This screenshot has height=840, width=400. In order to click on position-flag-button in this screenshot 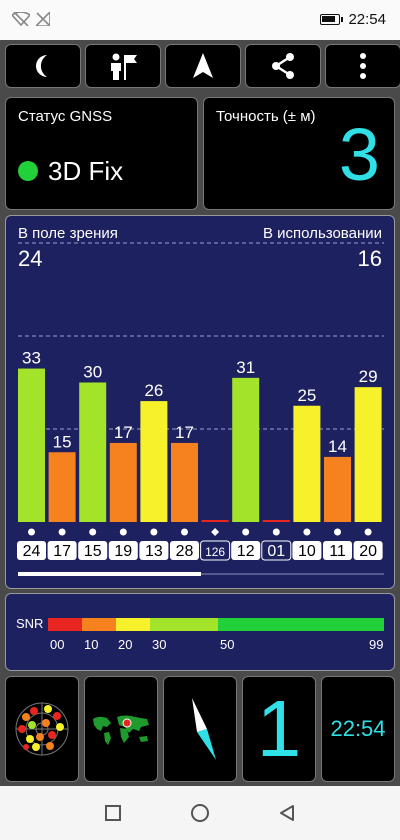, I will do `click(123, 66)`.